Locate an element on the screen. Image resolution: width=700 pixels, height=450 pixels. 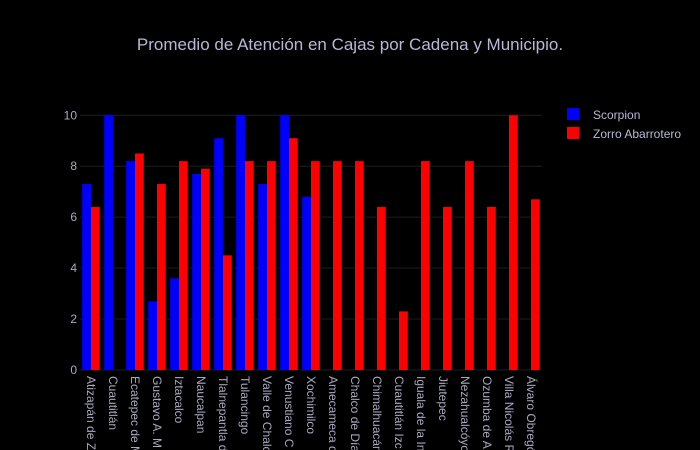
y-tick-label: 4 is located at coordinates (73, 268).